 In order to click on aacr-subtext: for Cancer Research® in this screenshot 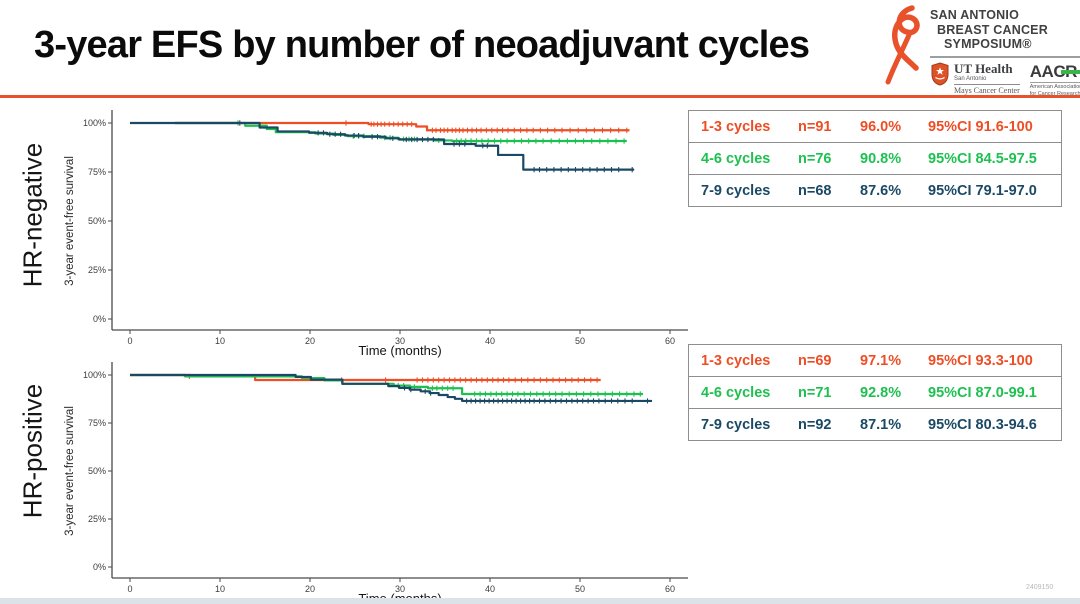, I will do `click(1054, 93)`.